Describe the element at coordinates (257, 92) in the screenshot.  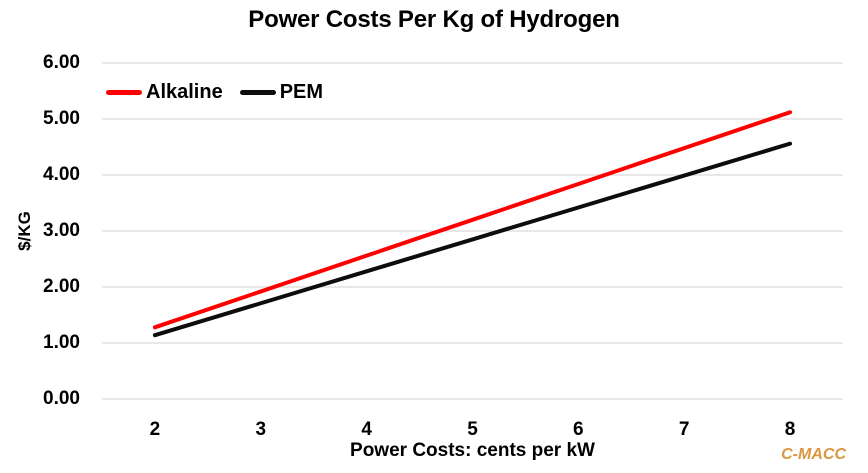
I see `pem-line-swatch-icon` at that location.